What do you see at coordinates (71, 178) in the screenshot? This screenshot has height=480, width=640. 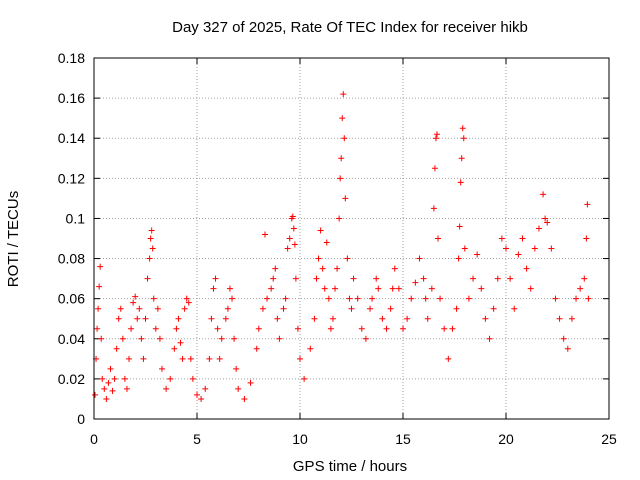 I see `y-tick-label: 0.12` at bounding box center [71, 178].